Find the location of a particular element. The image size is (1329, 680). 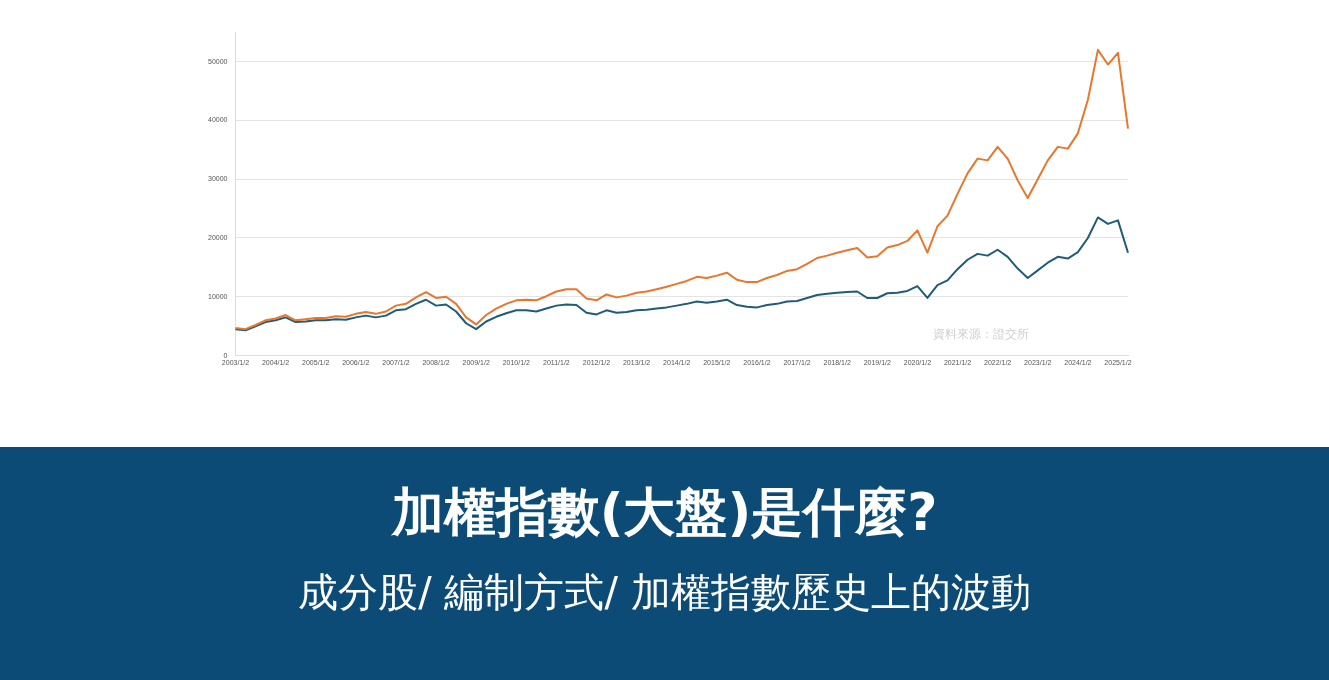

text: 加權指數(大盤)是什麼? is located at coordinates (664, 512).